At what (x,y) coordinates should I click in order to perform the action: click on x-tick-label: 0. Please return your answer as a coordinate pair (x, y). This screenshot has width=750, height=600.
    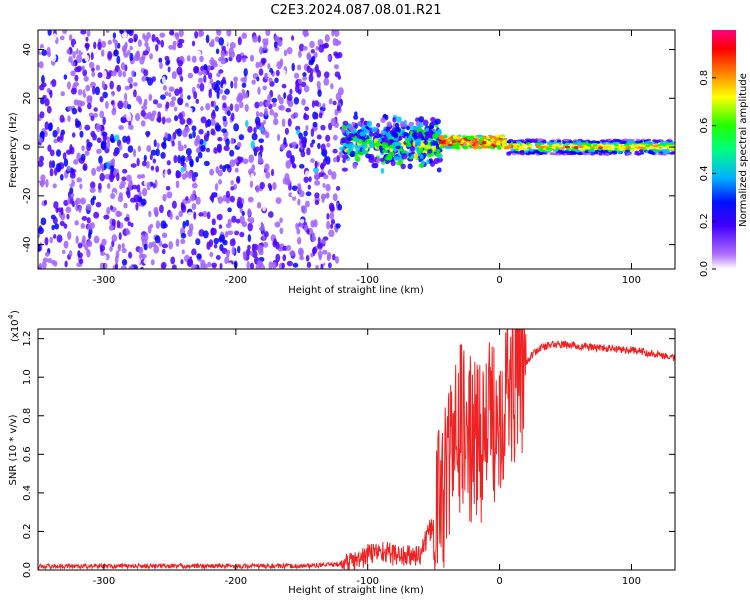
    Looking at the image, I should click on (499, 581).